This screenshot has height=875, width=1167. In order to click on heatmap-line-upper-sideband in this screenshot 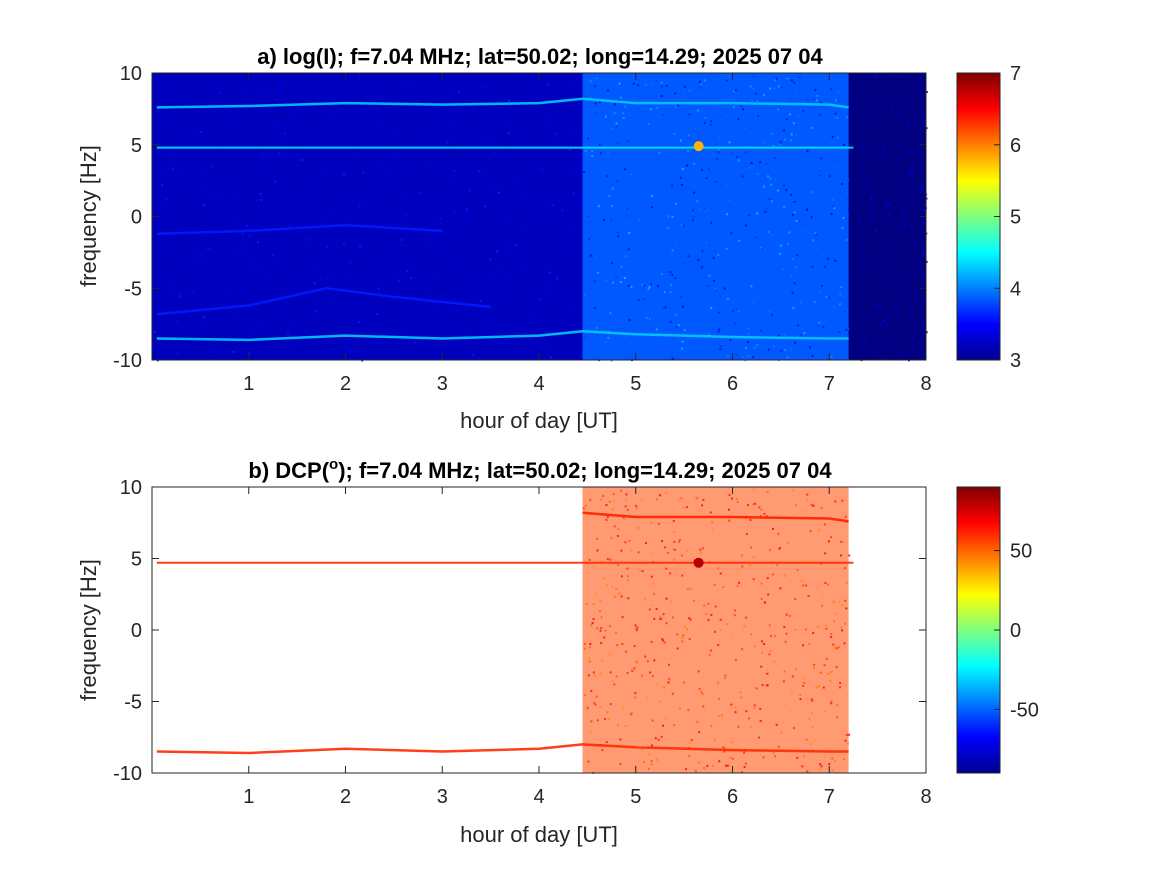, I will do `click(502, 103)`.